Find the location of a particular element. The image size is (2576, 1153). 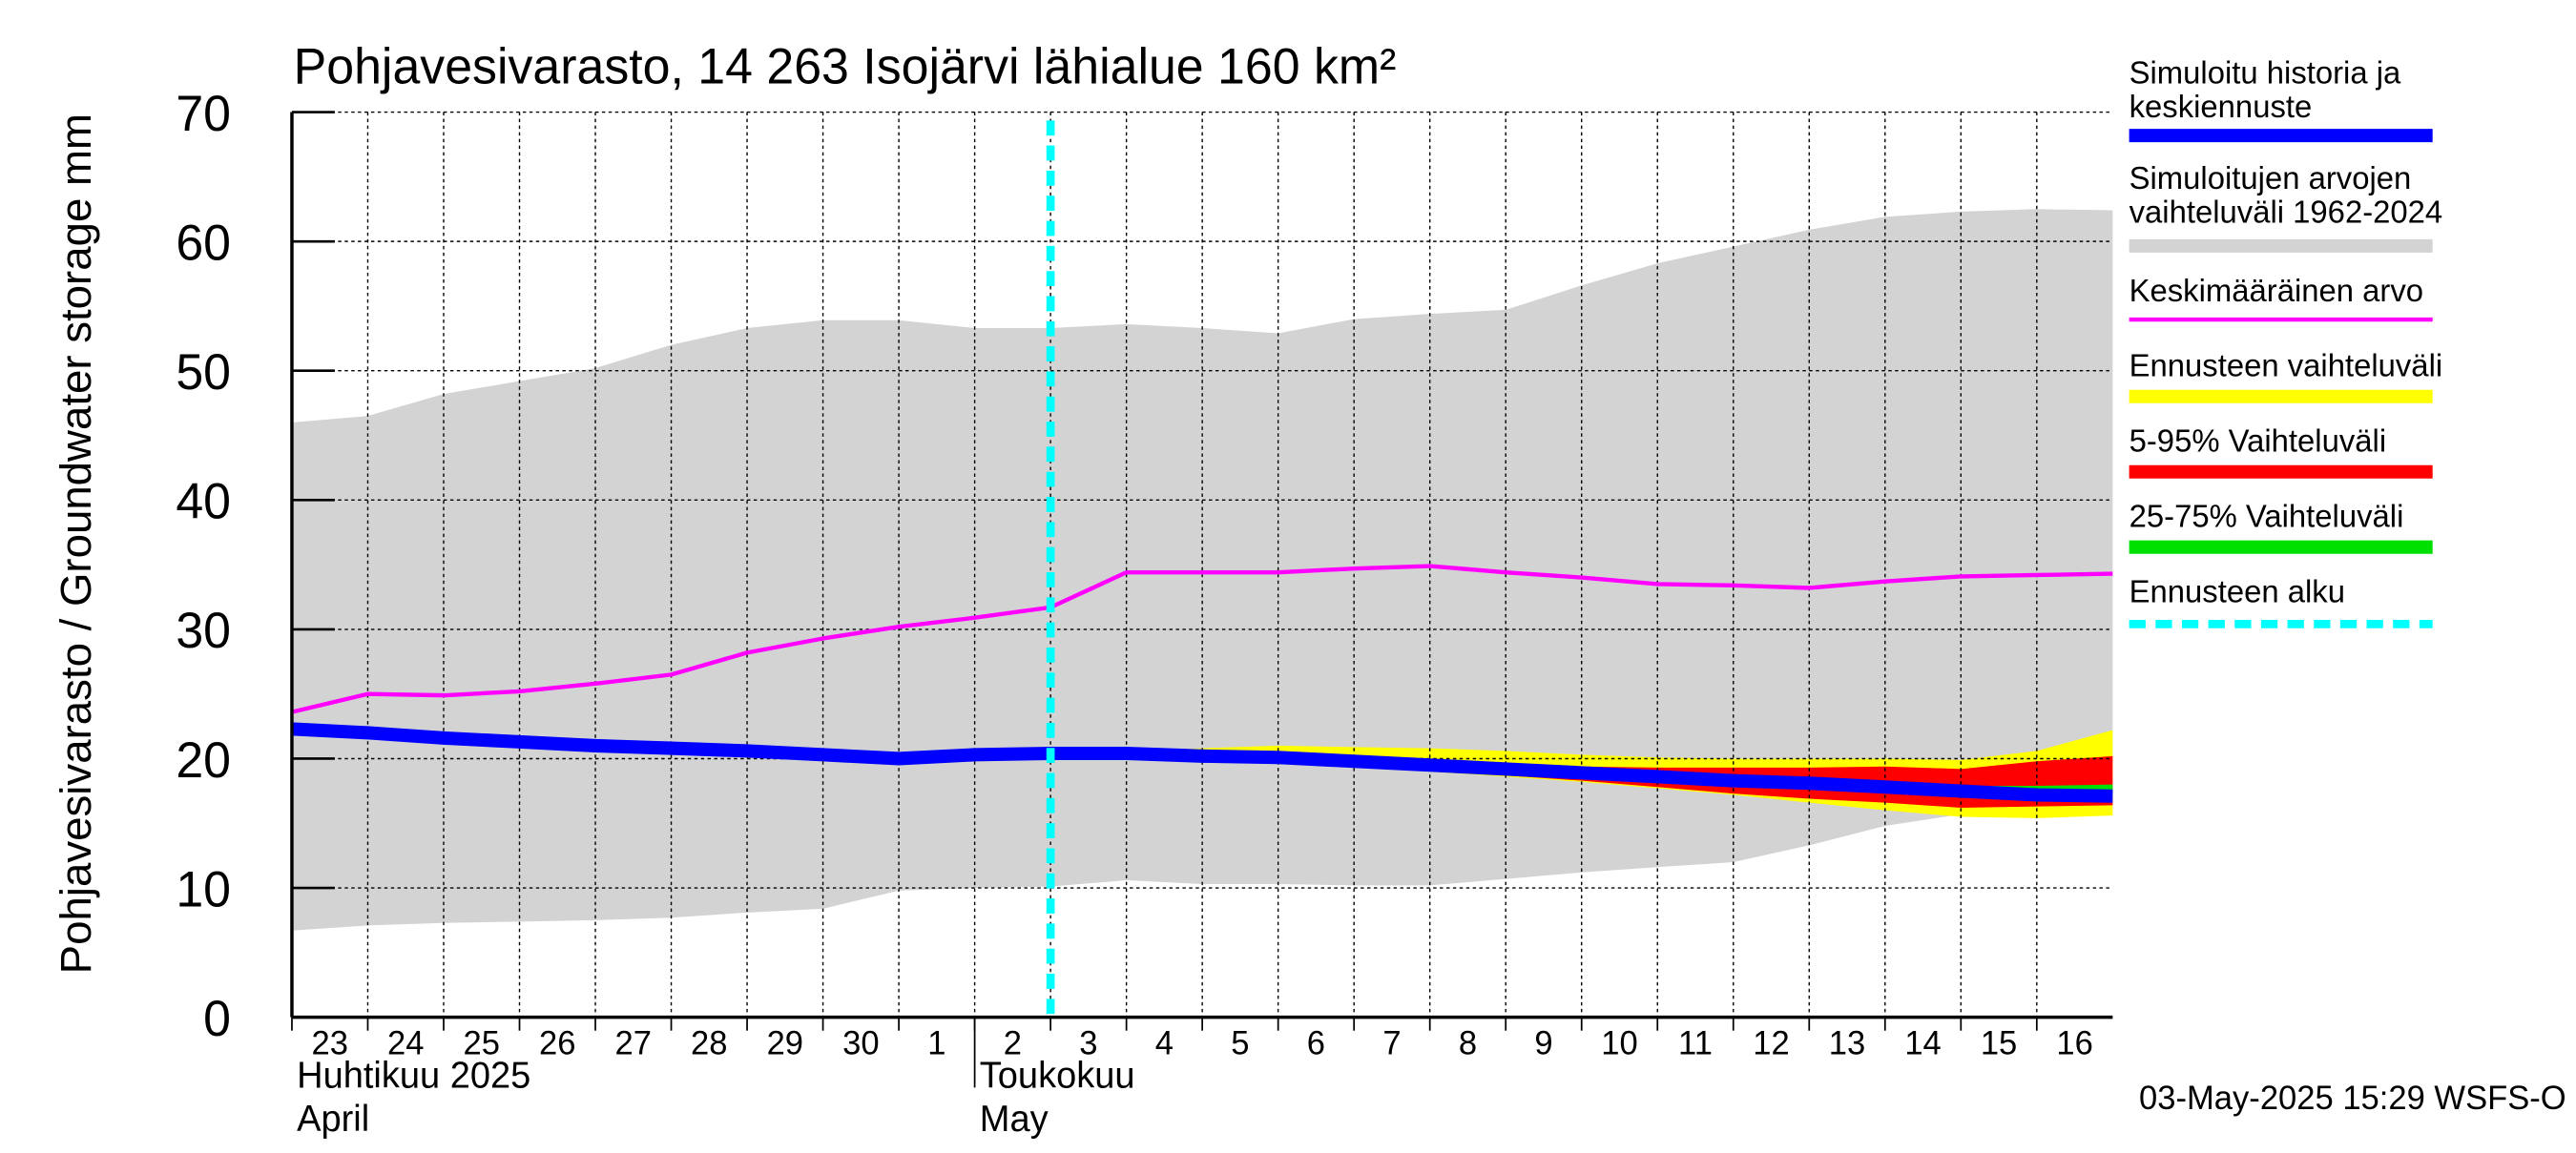

x-tick-label: 25 is located at coordinates (482, 1042).